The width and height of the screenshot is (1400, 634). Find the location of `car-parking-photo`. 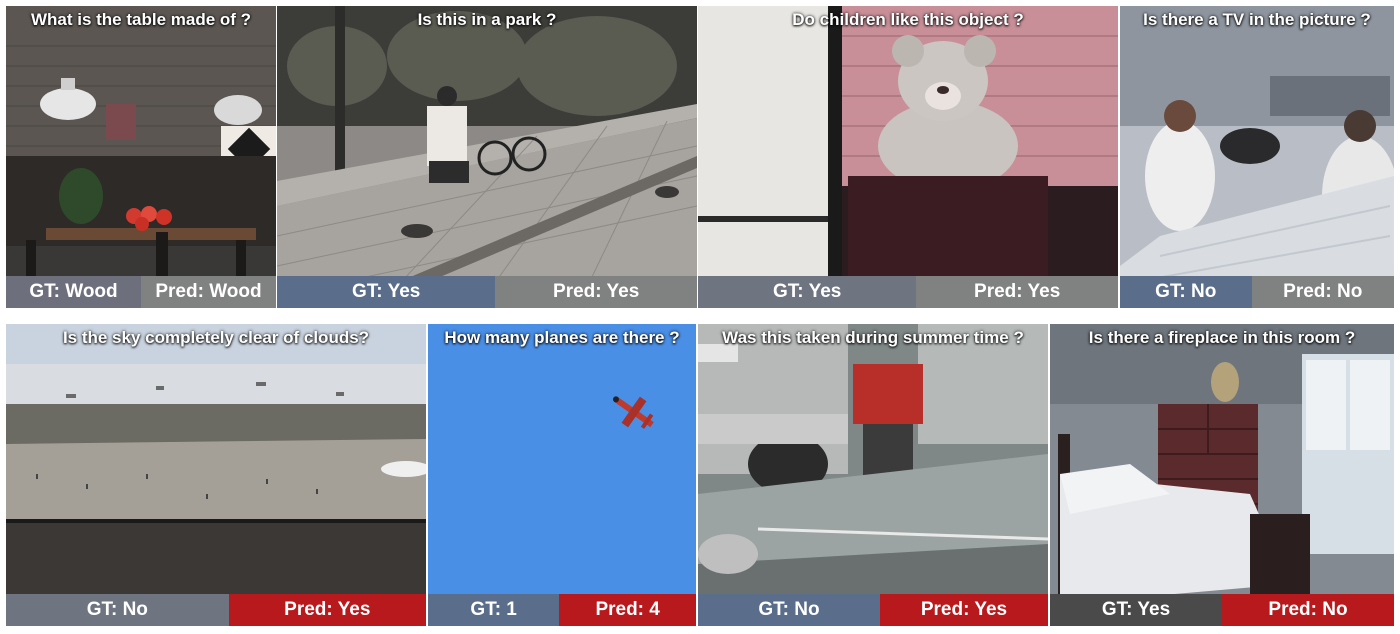

car-parking-photo is located at coordinates (873, 475).